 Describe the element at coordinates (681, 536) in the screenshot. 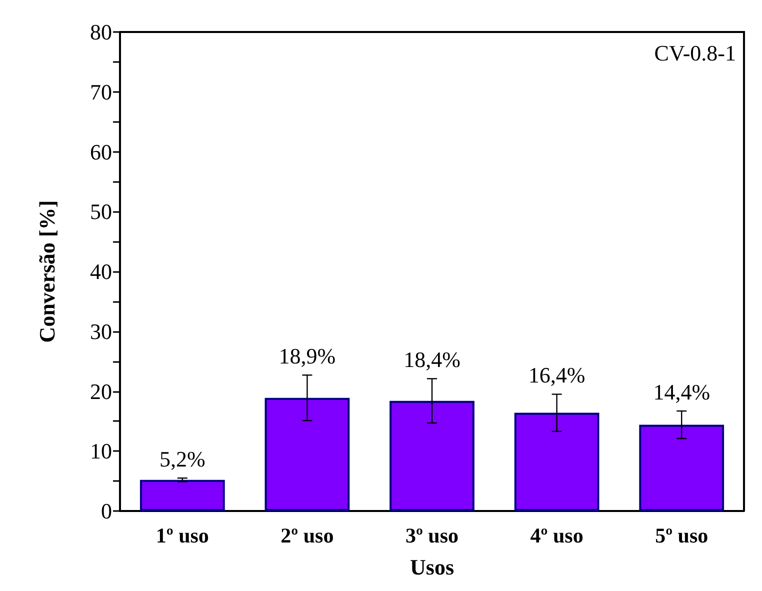

I see `x-tick-label: 5º uso` at that location.